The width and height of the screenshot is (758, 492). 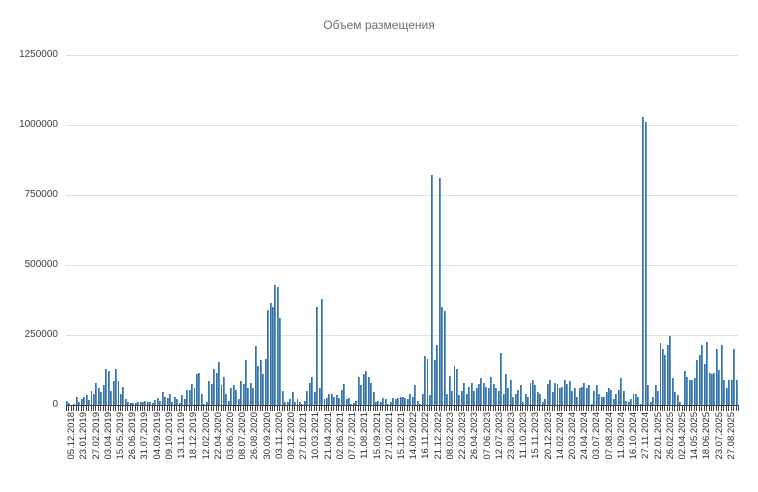 What do you see at coordinates (304, 436) in the screenshot?
I see `x-tick-label: 27.01.2021` at bounding box center [304, 436].